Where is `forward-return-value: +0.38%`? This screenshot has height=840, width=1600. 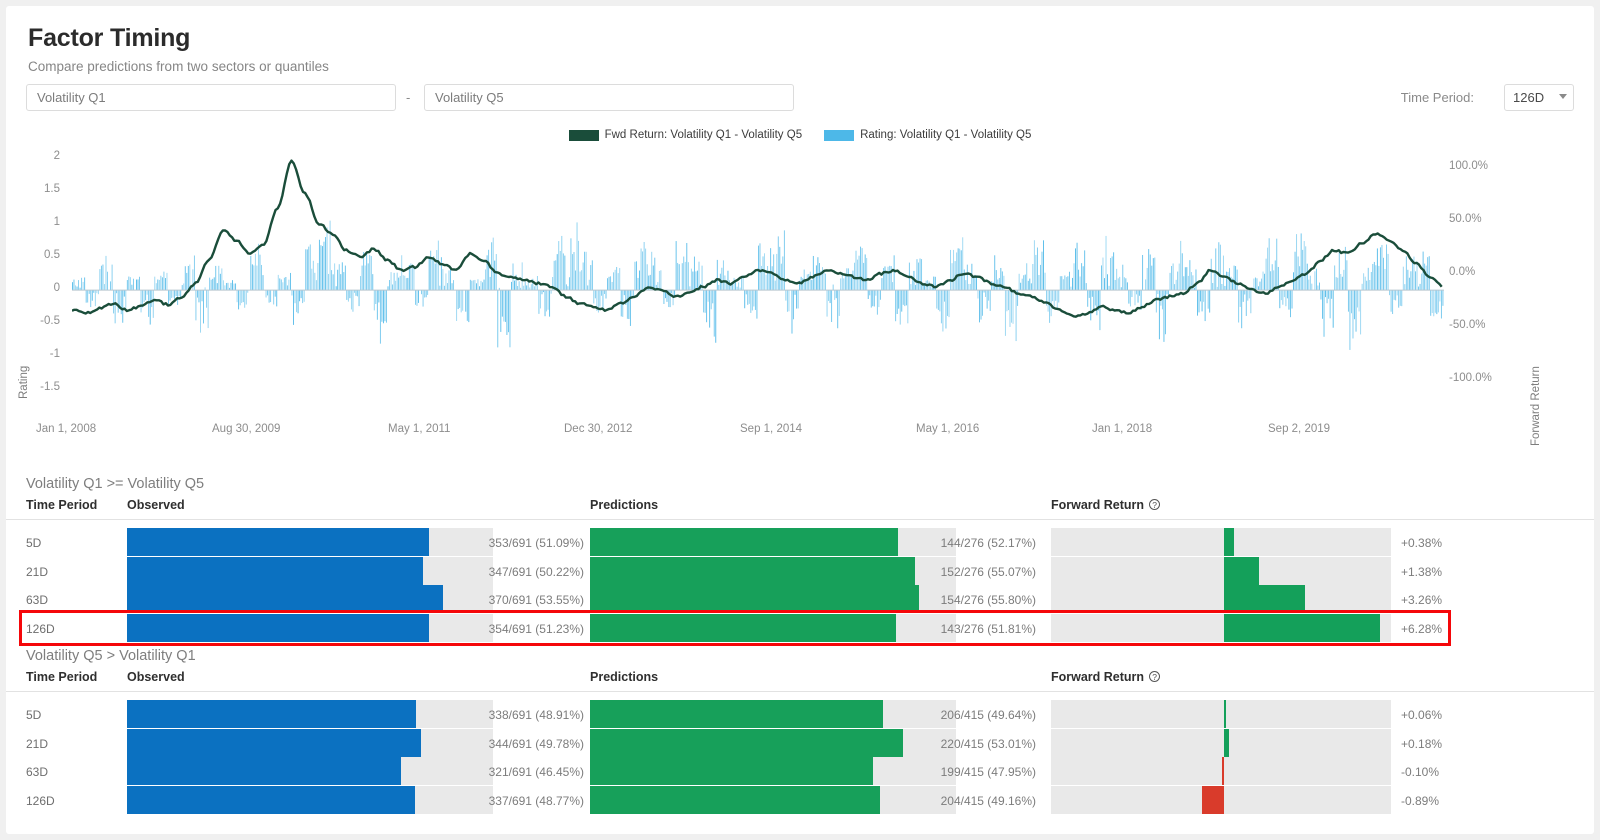 forward-return-value: +0.38% is located at coordinates (1422, 543).